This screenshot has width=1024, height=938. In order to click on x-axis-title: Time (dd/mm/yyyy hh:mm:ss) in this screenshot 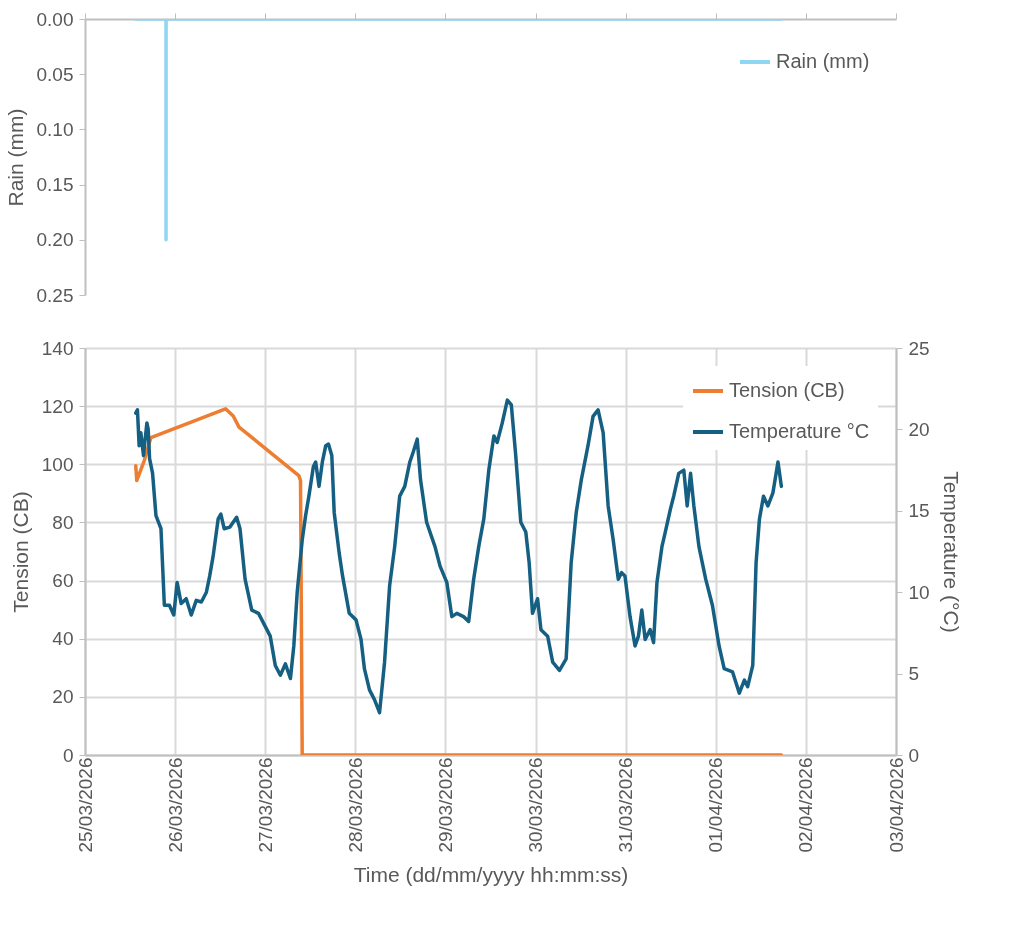, I will do `click(491, 874)`.